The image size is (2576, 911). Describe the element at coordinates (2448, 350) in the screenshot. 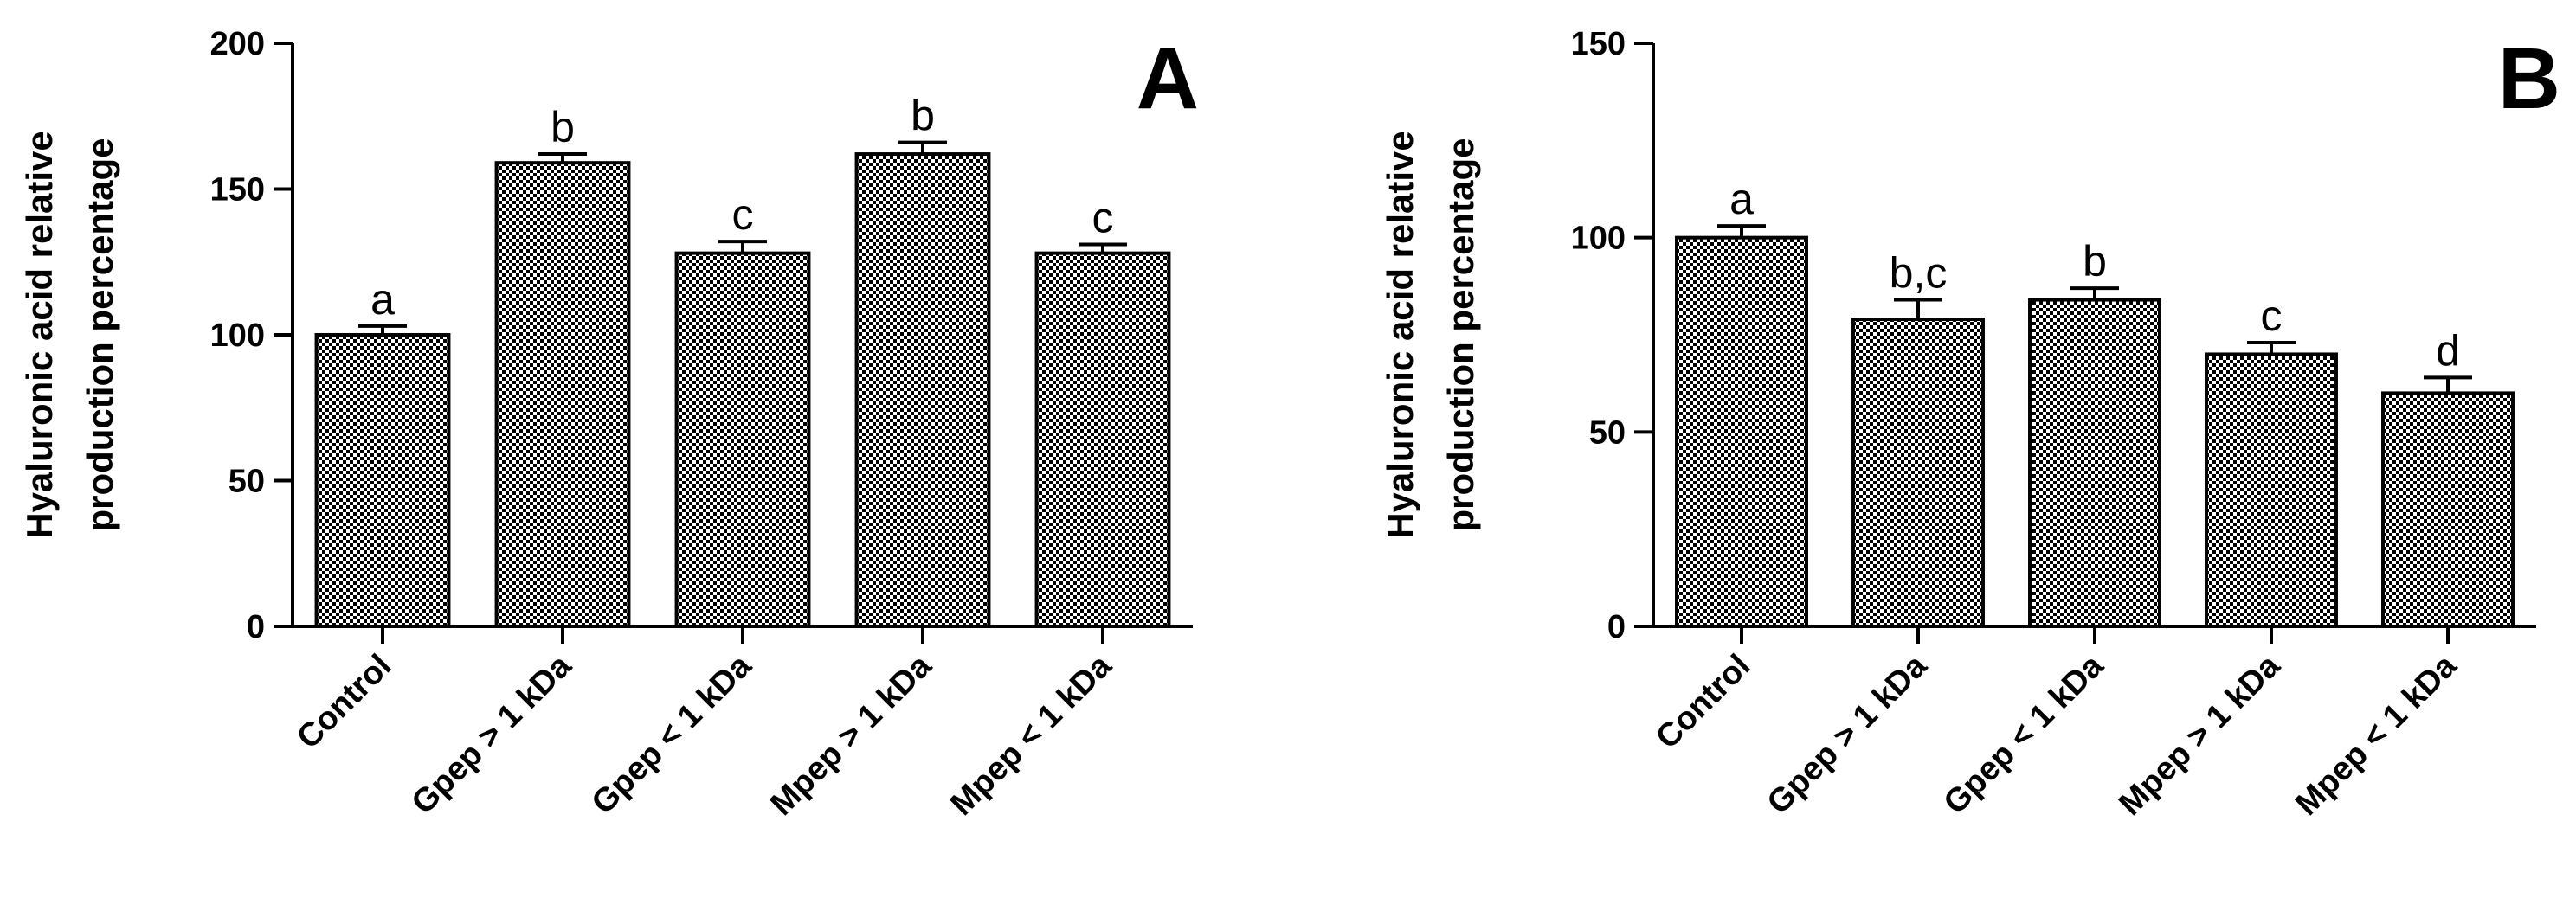

I see `significance-letter: d` at that location.